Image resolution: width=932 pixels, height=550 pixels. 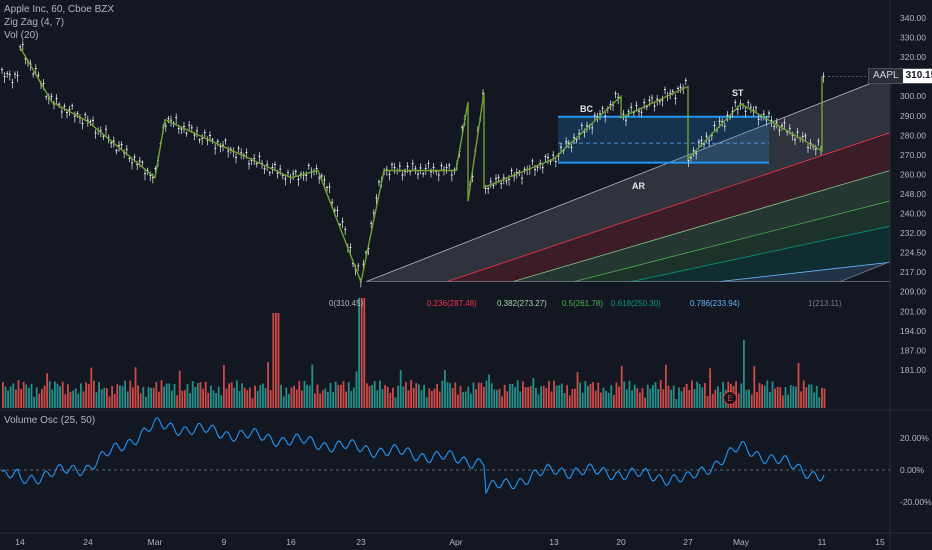 What do you see at coordinates (880, 542) in the screenshot?
I see `time-tick-label: 15` at bounding box center [880, 542].